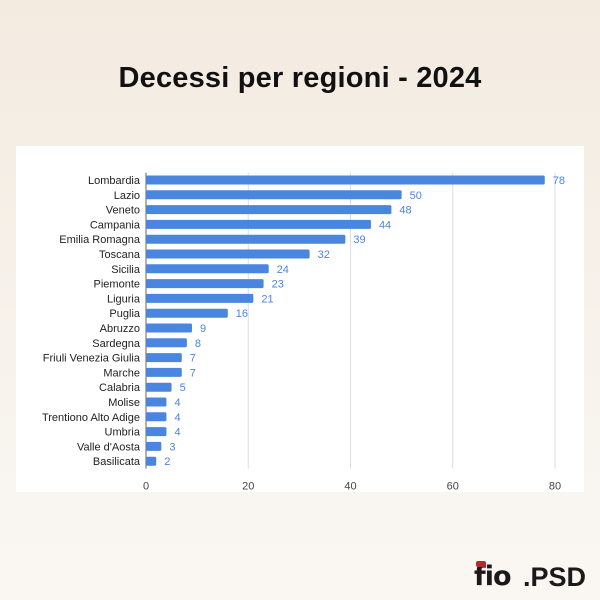 The image size is (600, 600). What do you see at coordinates (481, 564) in the screenshot?
I see `logo-mark-icon` at bounding box center [481, 564].